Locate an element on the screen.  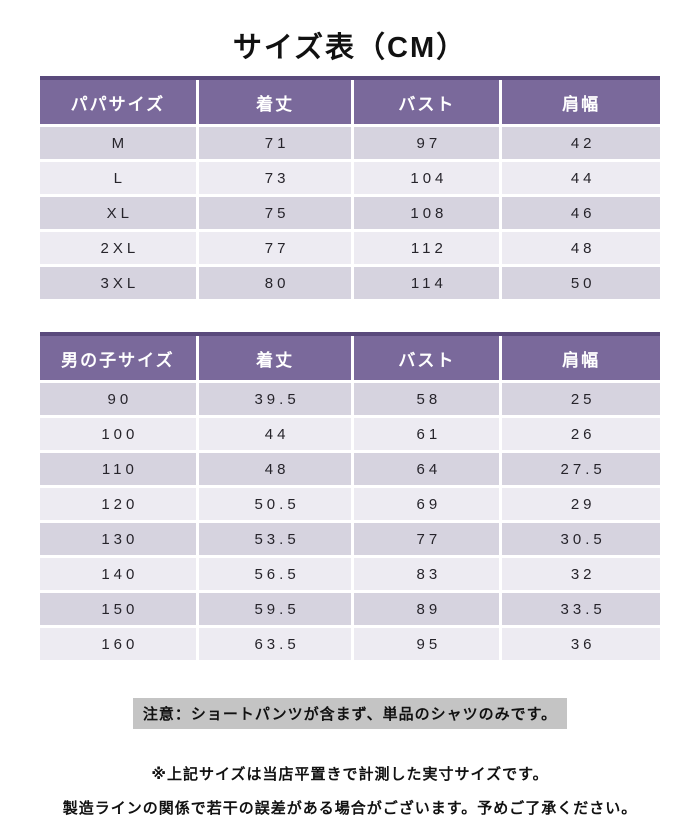
table-row: 2XL 77 112 48 is located at coordinates (350, 248).